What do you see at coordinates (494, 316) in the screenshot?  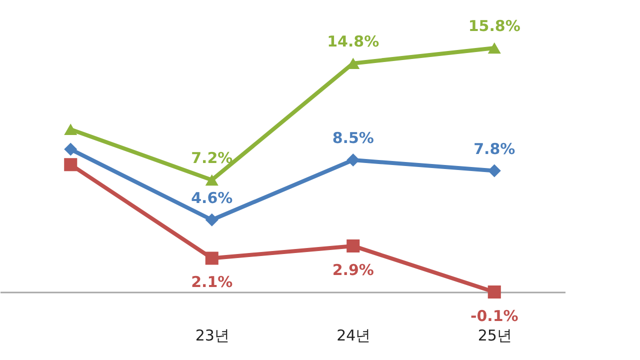 I see `data-label: -0.1%` at bounding box center [494, 316].